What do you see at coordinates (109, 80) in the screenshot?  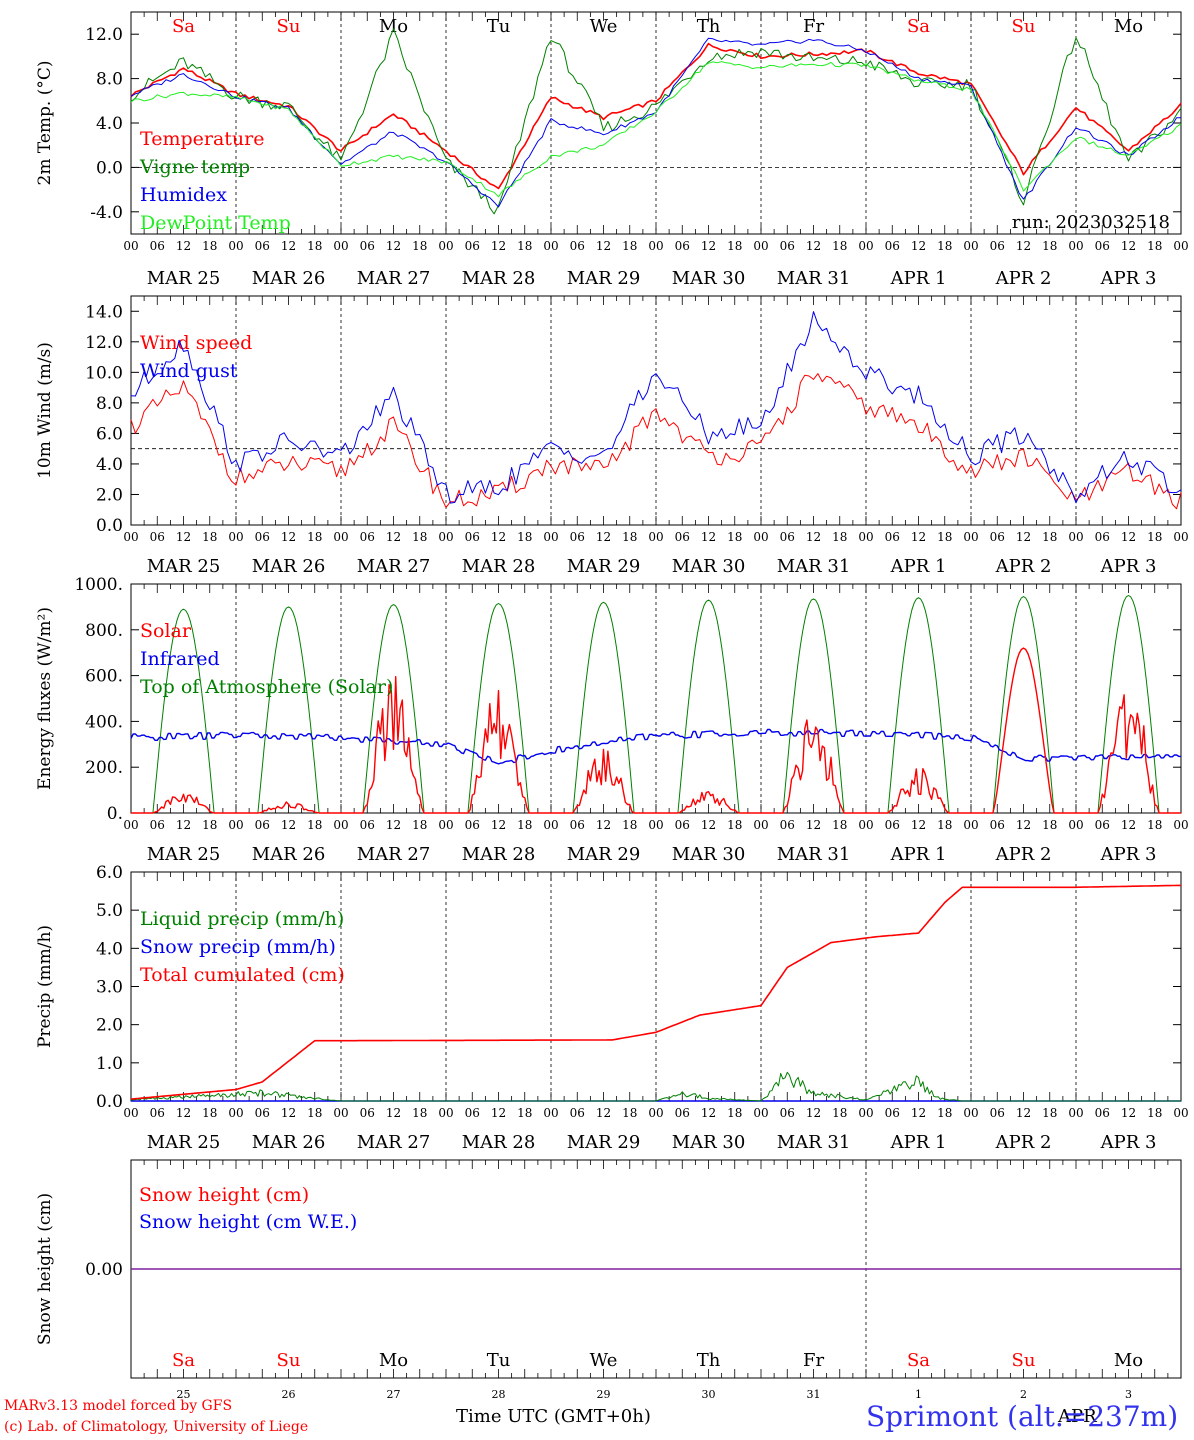 I see `y-tick-label: 8.0` at bounding box center [109, 80].